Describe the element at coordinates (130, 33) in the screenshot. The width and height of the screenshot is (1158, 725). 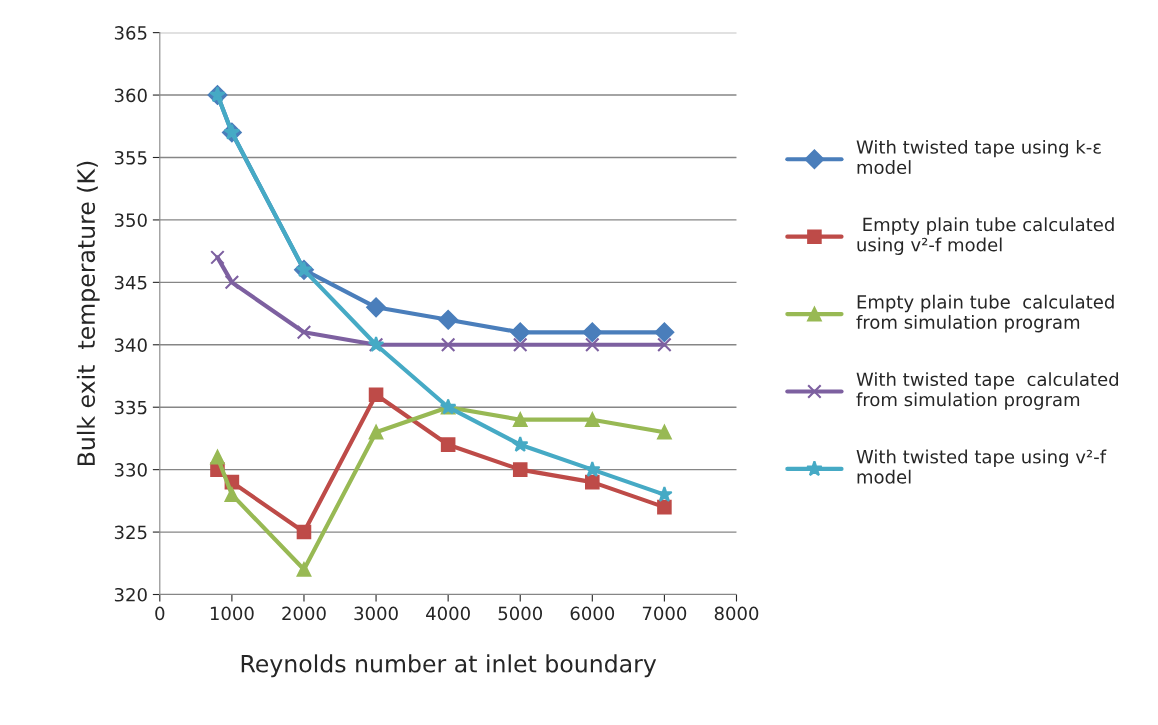
I see `y-tick-label: 365` at that location.